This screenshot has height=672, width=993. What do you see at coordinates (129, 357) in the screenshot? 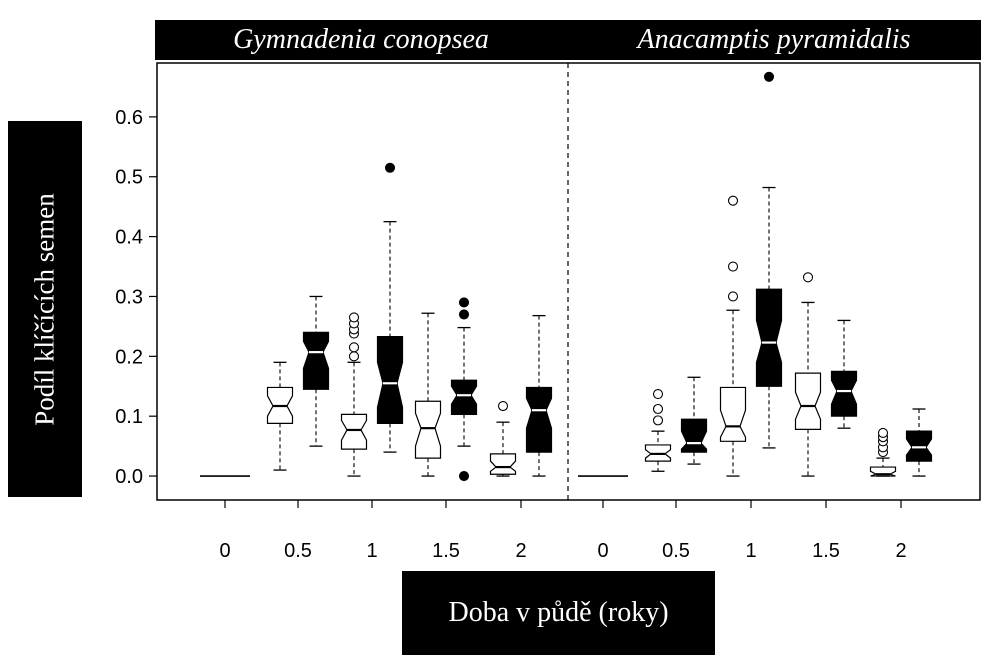
I see `y-tick-label: 0.2` at bounding box center [129, 357].